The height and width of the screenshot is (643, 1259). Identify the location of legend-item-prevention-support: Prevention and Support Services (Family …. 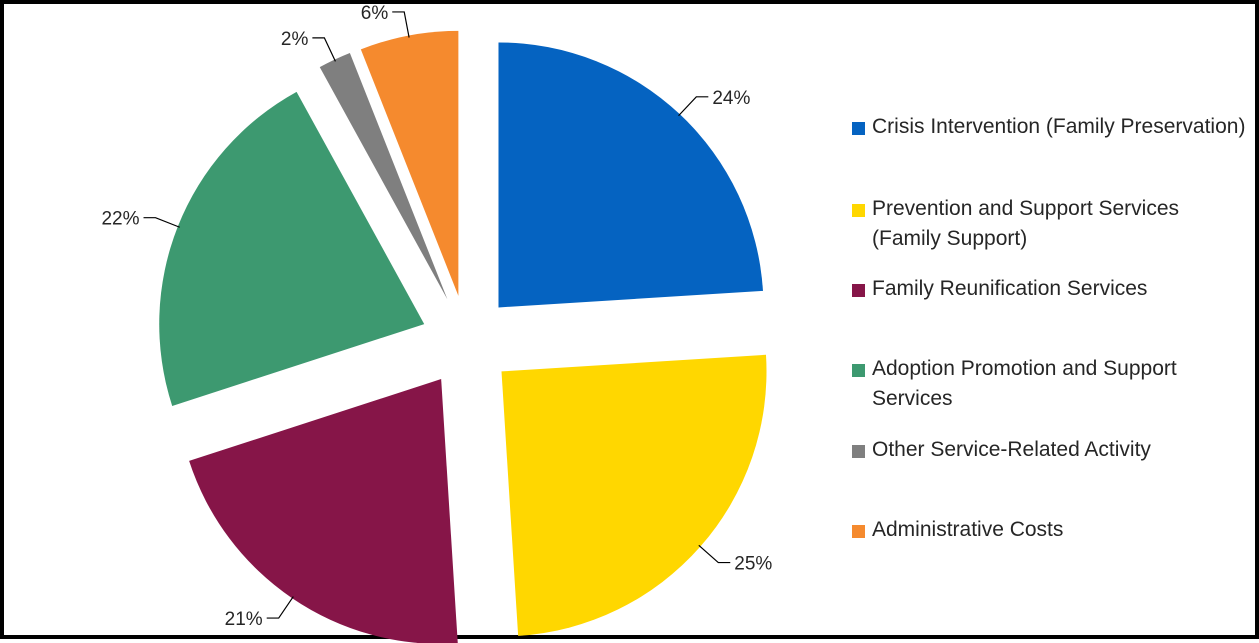
(1049, 224).